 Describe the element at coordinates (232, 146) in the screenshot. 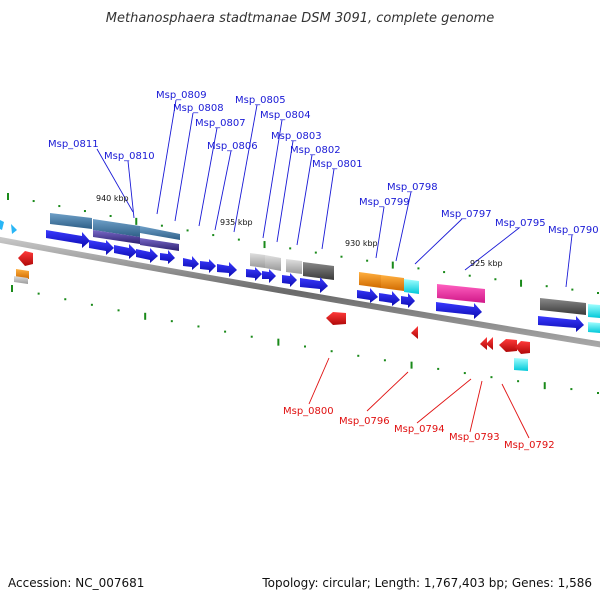

I see `gene-label: Msp_0806` at that location.